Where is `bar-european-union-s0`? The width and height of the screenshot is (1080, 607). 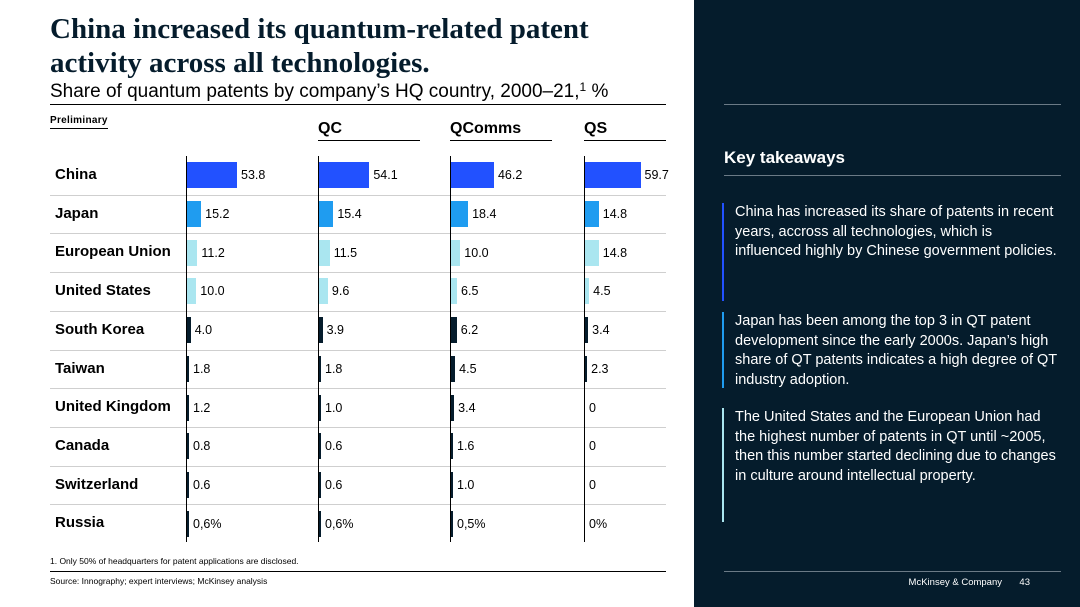 bar-european-union-s0 is located at coordinates (192, 252).